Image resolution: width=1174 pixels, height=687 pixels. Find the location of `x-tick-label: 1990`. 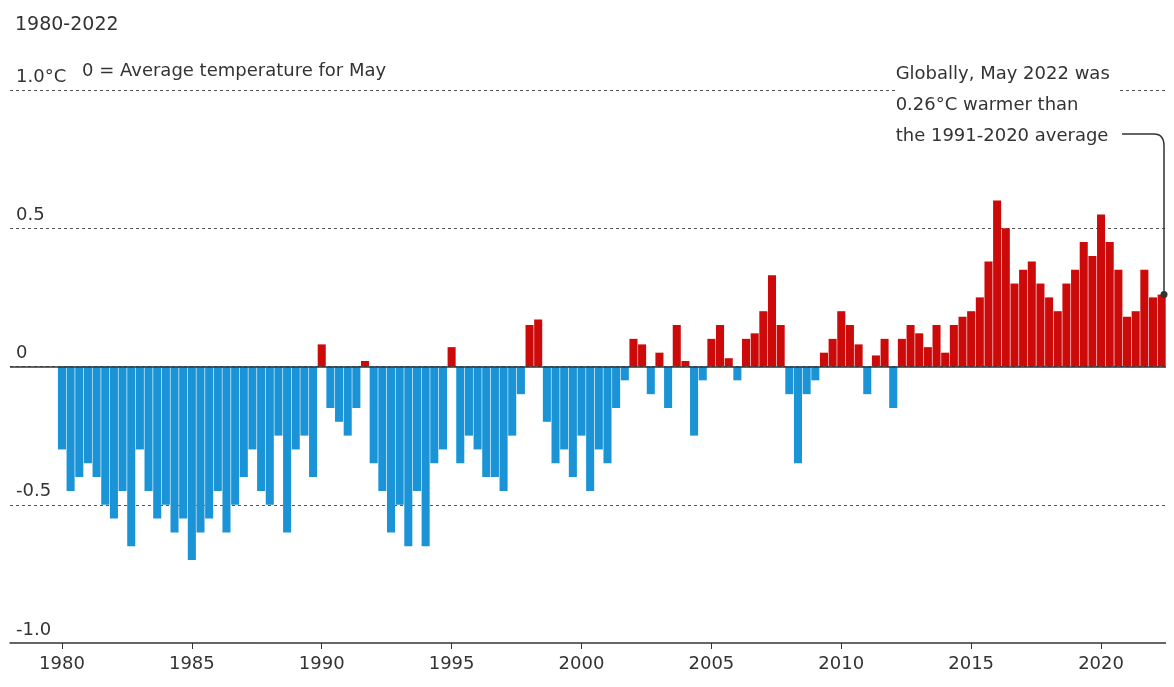

x-tick-label: 1990 is located at coordinates (321, 662).